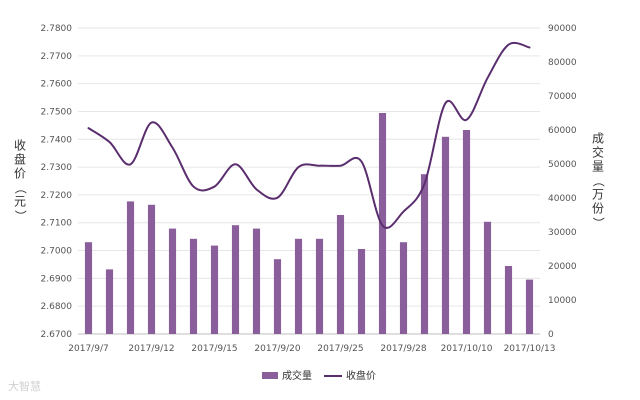 The height and width of the screenshot is (400, 640). I want to click on axis-title-char: 量, so click(598, 167).